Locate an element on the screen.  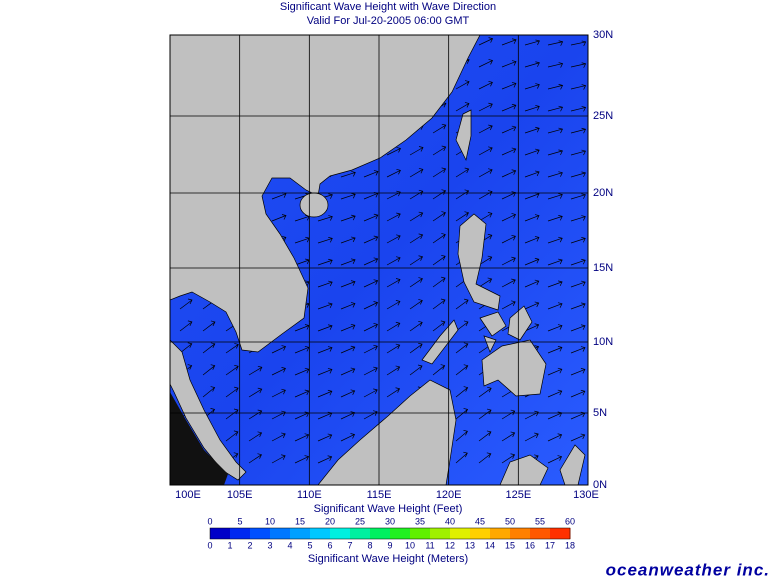
feet-tick: 30 is located at coordinates (390, 521).